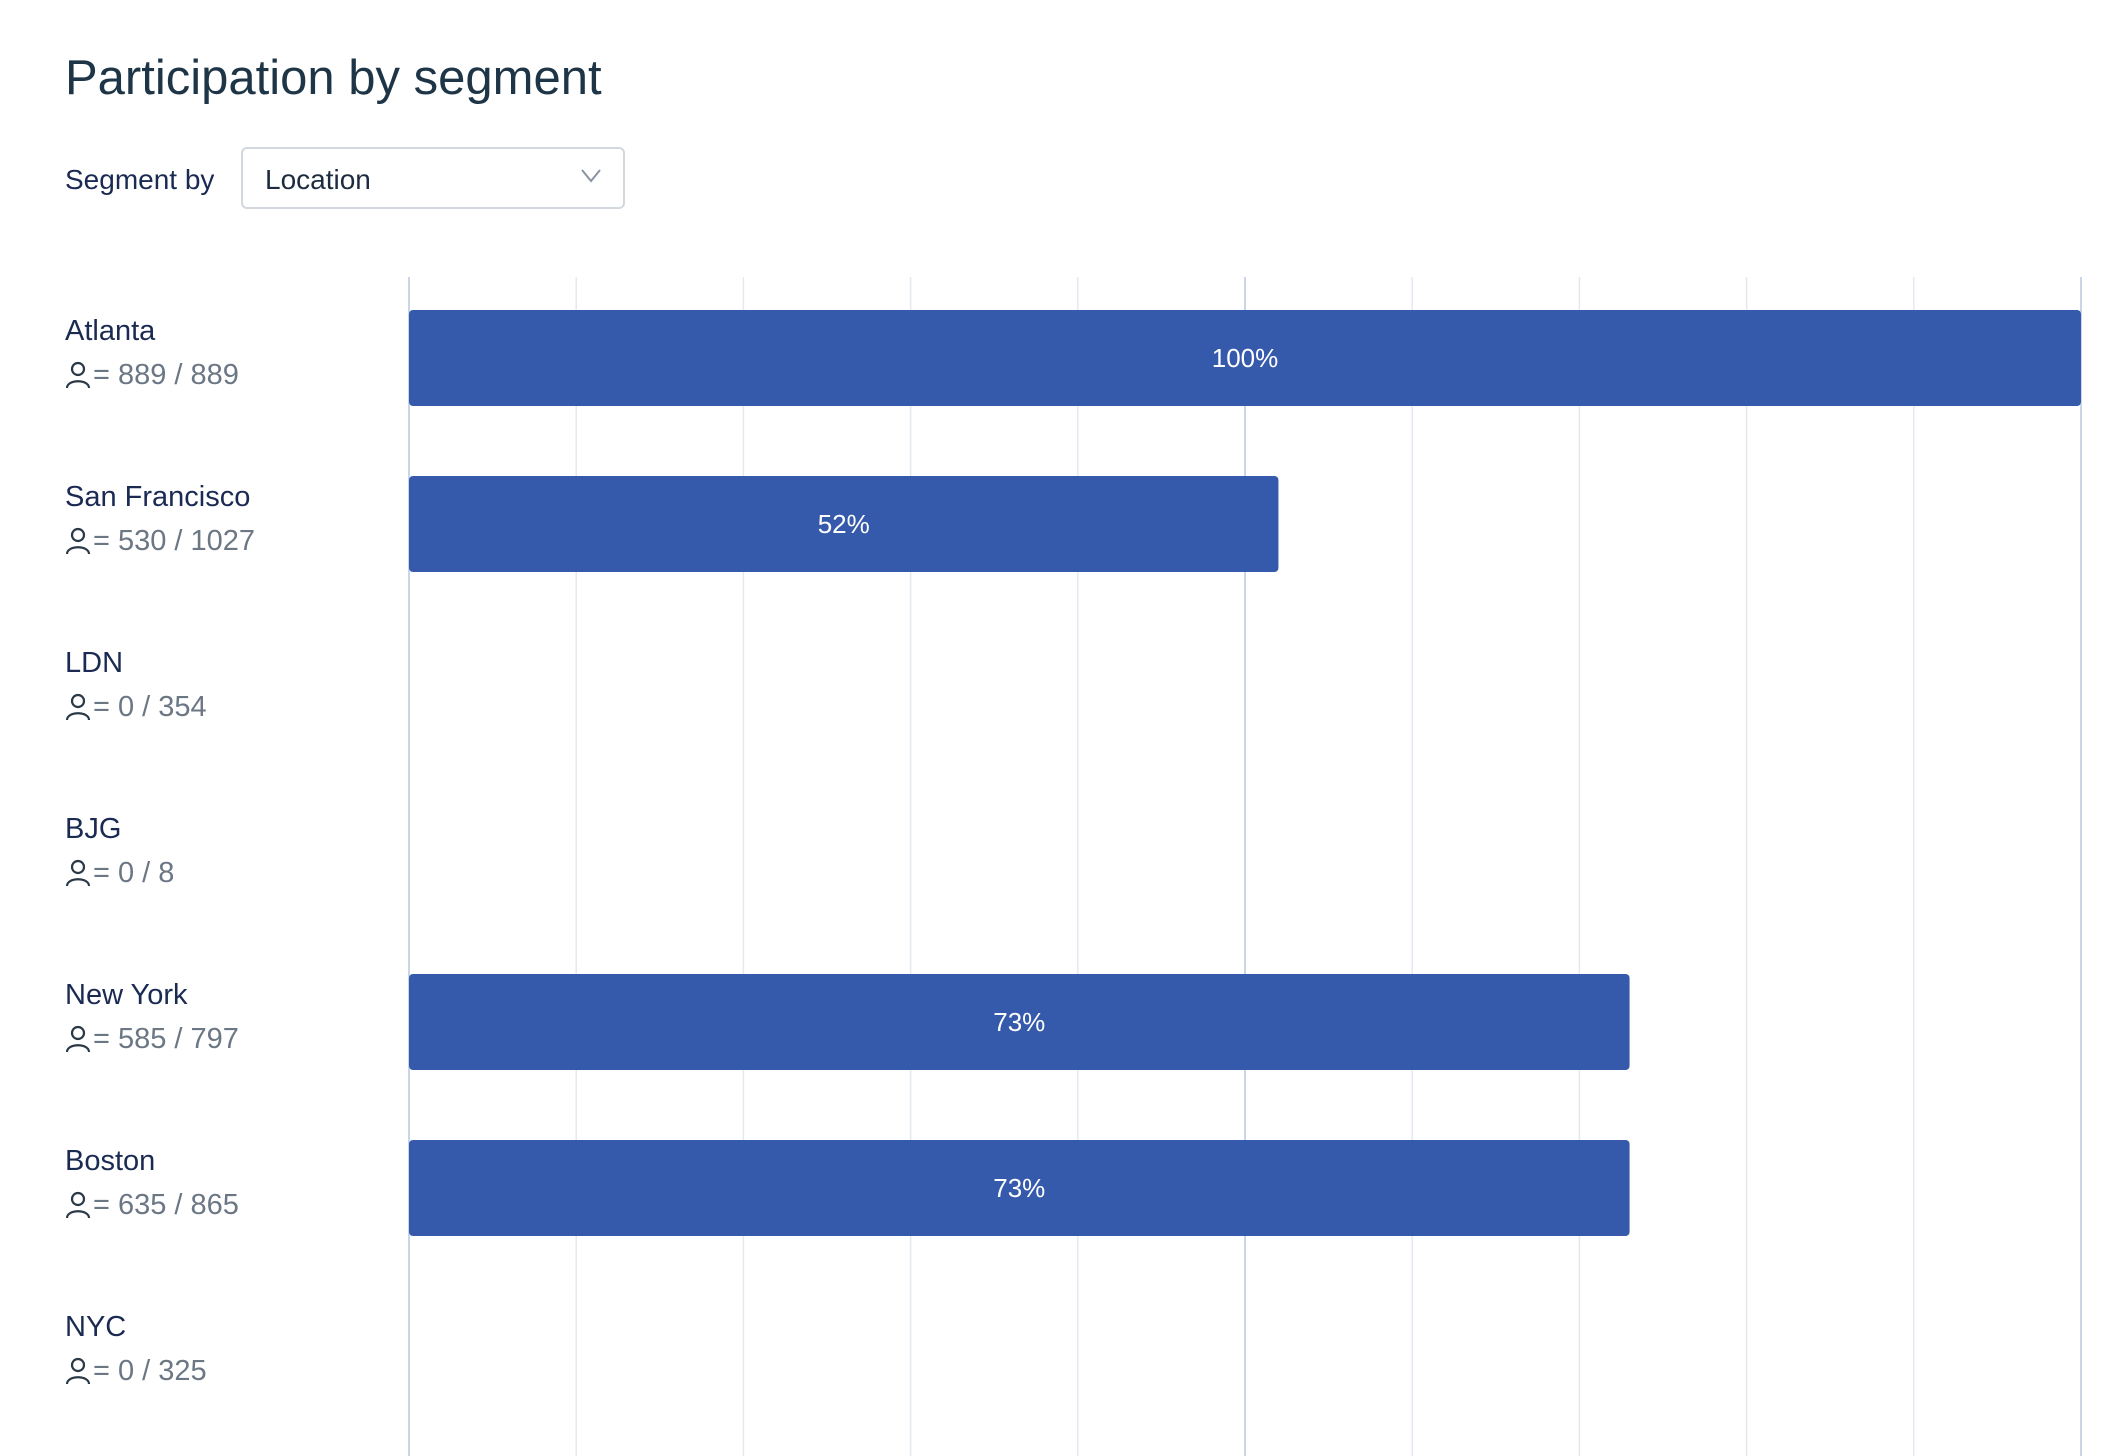 This screenshot has width=2118, height=1456. I want to click on bar-data-label: 52%, so click(844, 524).